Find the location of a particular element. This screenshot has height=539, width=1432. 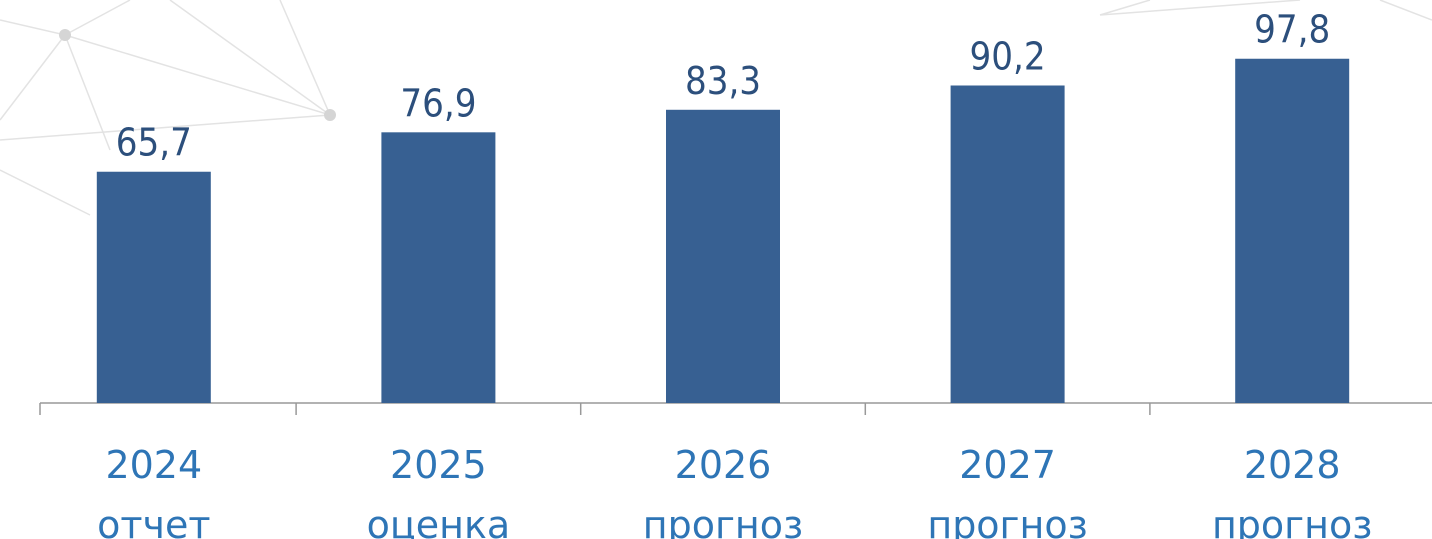

value-label: 83,3 is located at coordinates (723, 81).